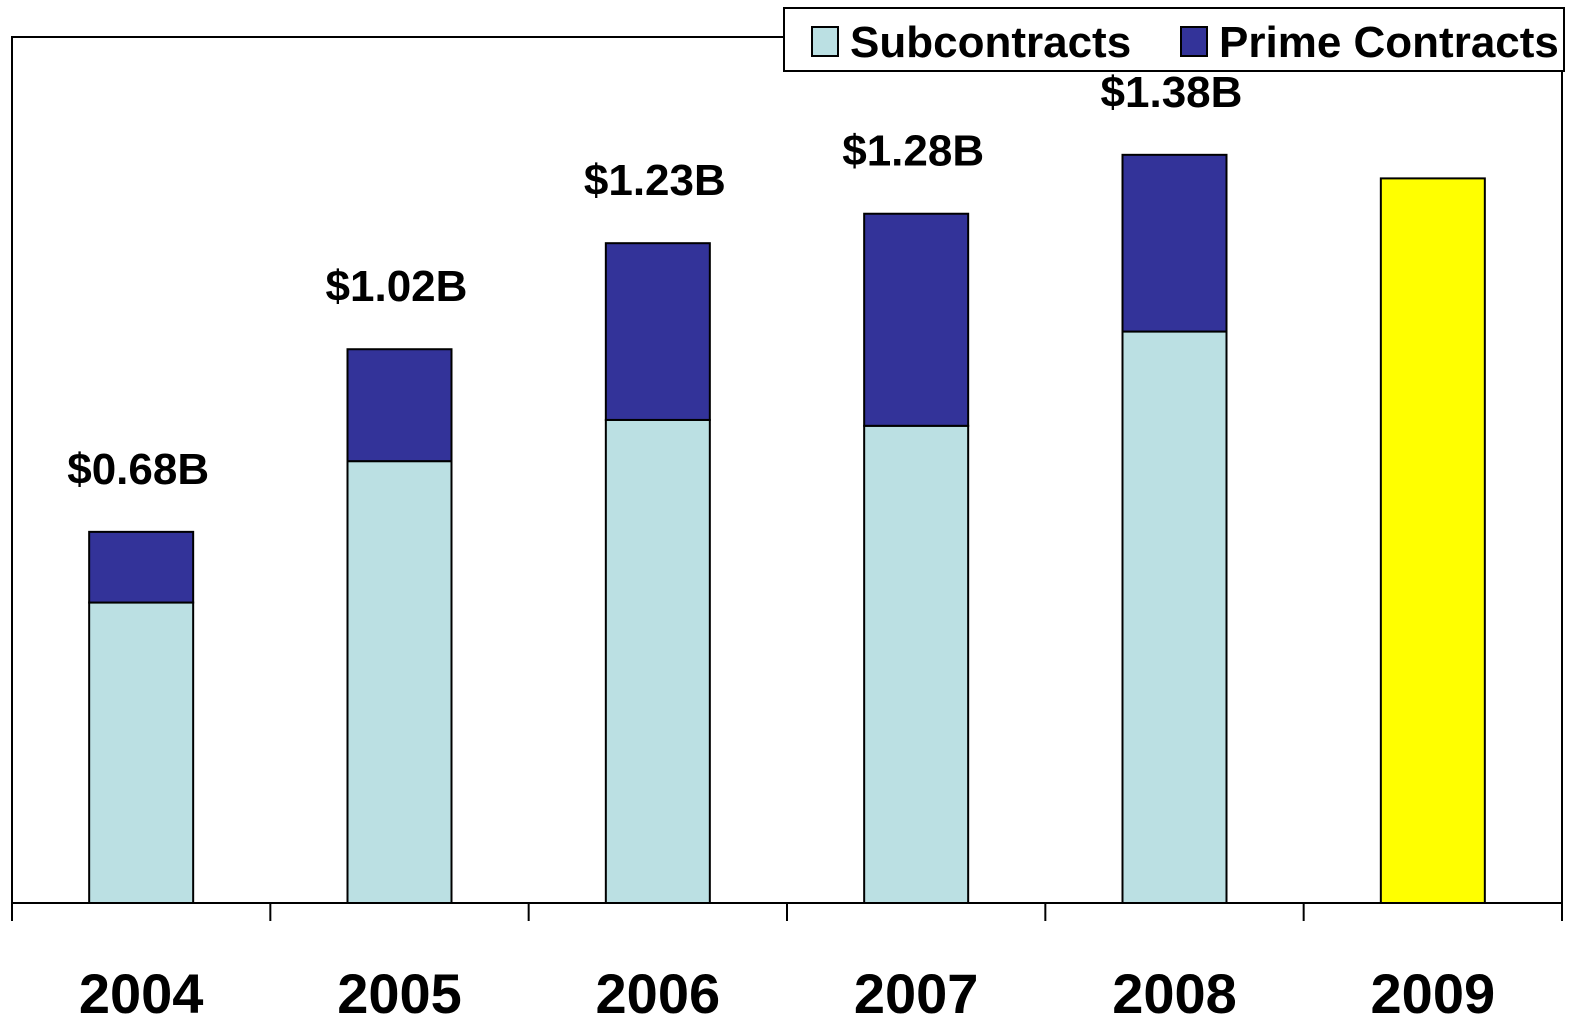 The width and height of the screenshot is (1591, 1033). What do you see at coordinates (1174, 617) in the screenshot?
I see `bar-subcontracts-2008` at bounding box center [1174, 617].